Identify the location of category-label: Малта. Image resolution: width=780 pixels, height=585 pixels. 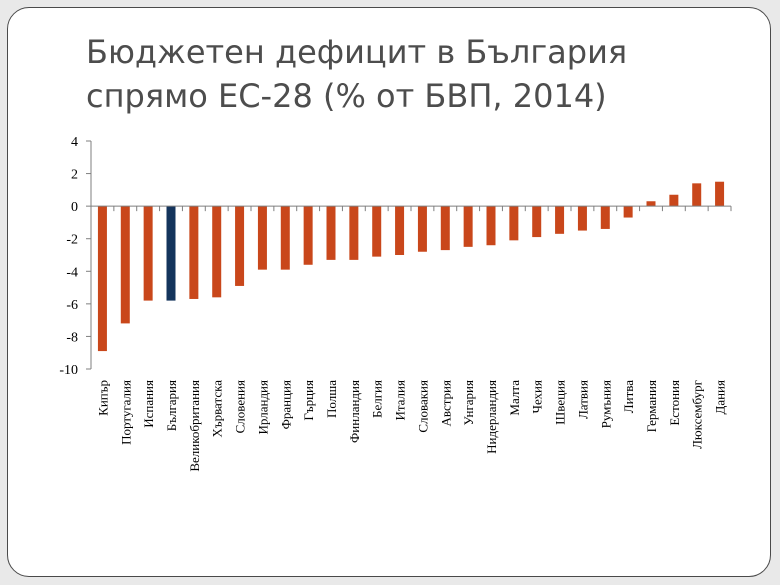
(514, 398).